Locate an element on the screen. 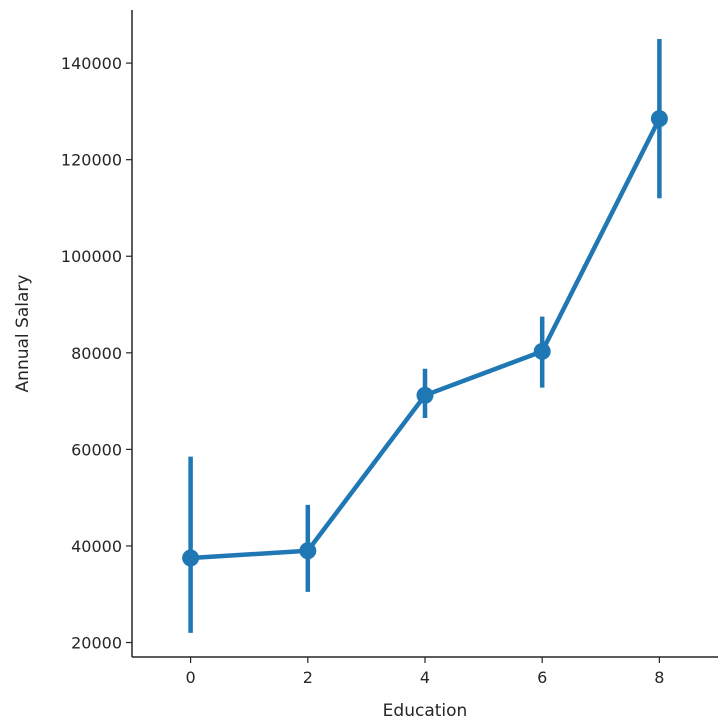  y-axis-label: Annual Salary is located at coordinates (23, 334).